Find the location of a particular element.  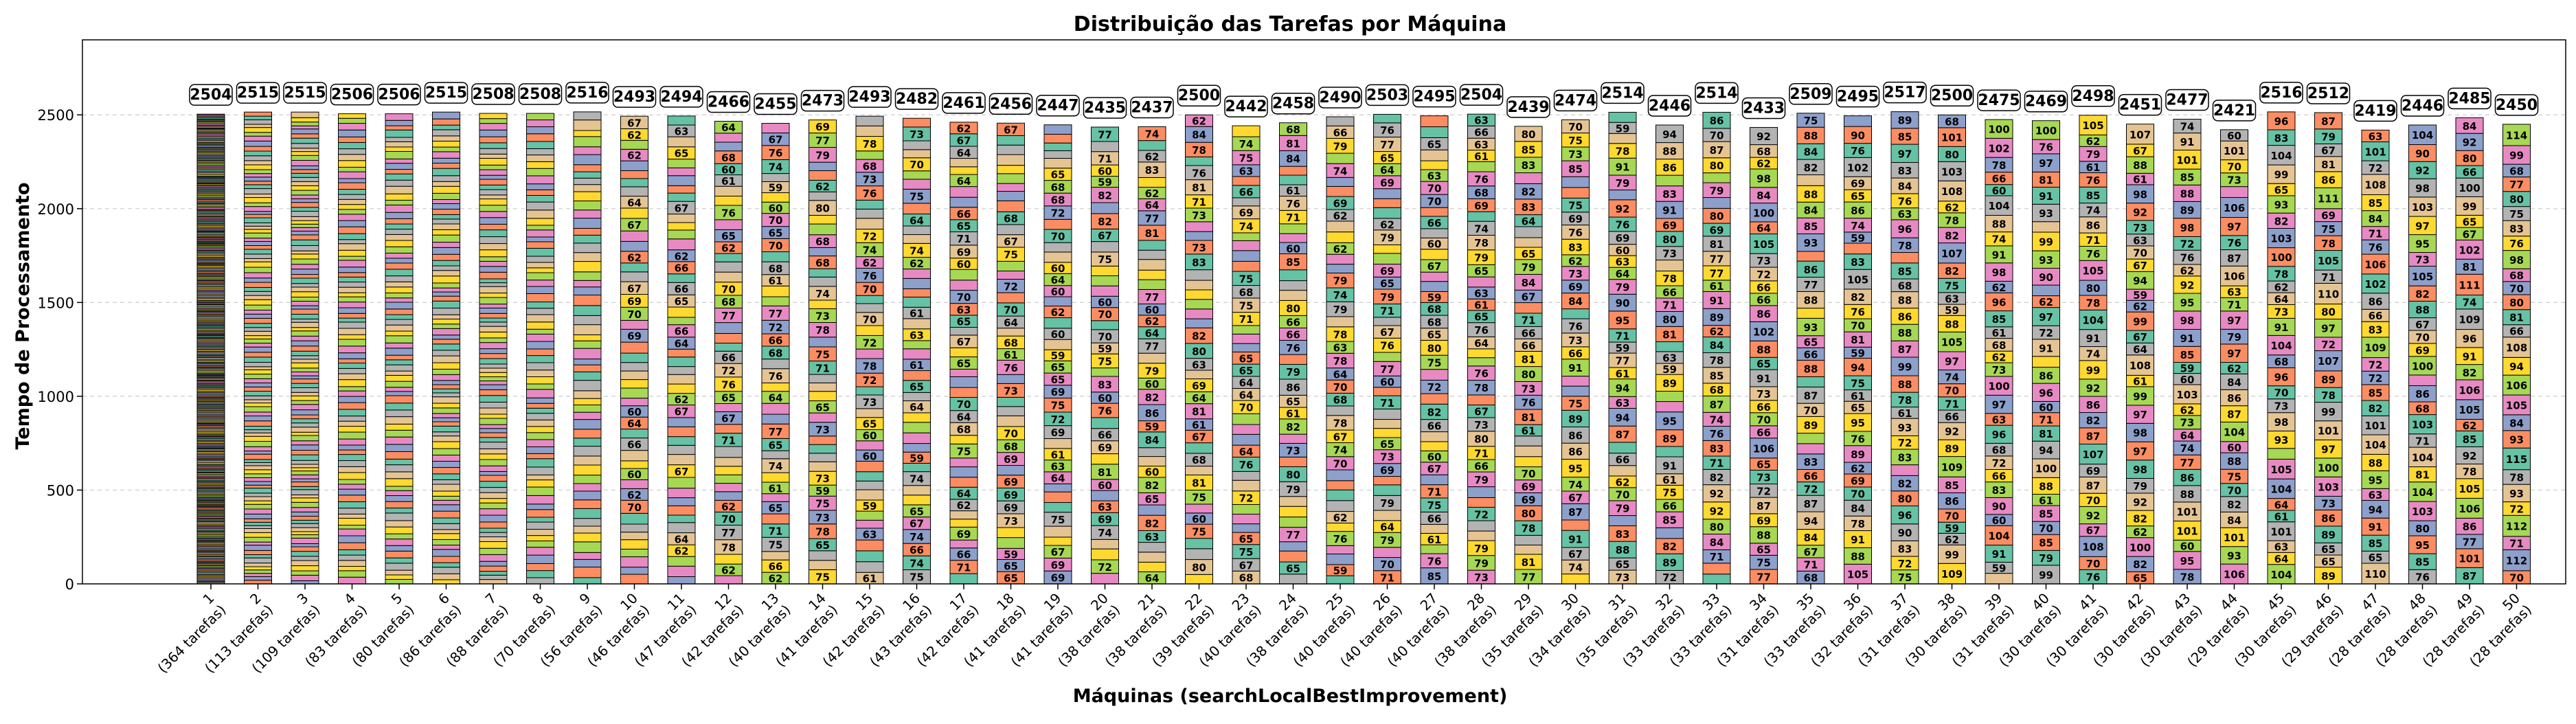

segment-value-label: 80 is located at coordinates (2470, 158).